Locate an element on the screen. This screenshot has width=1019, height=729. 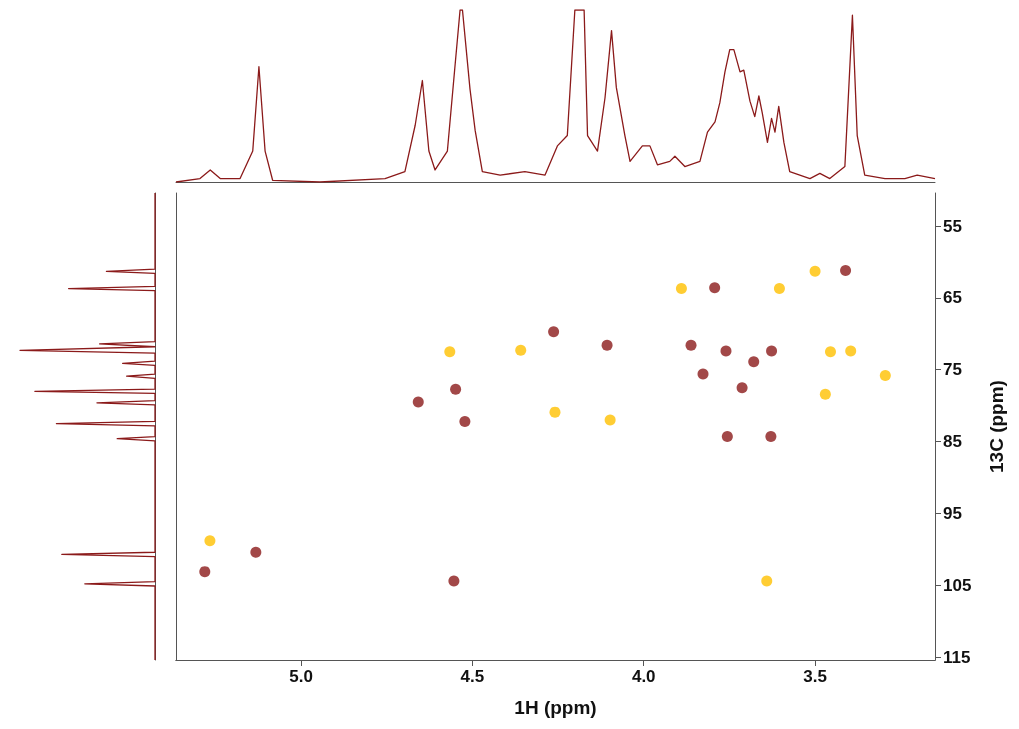
y-tick-label: 95 is located at coordinates (952, 513).